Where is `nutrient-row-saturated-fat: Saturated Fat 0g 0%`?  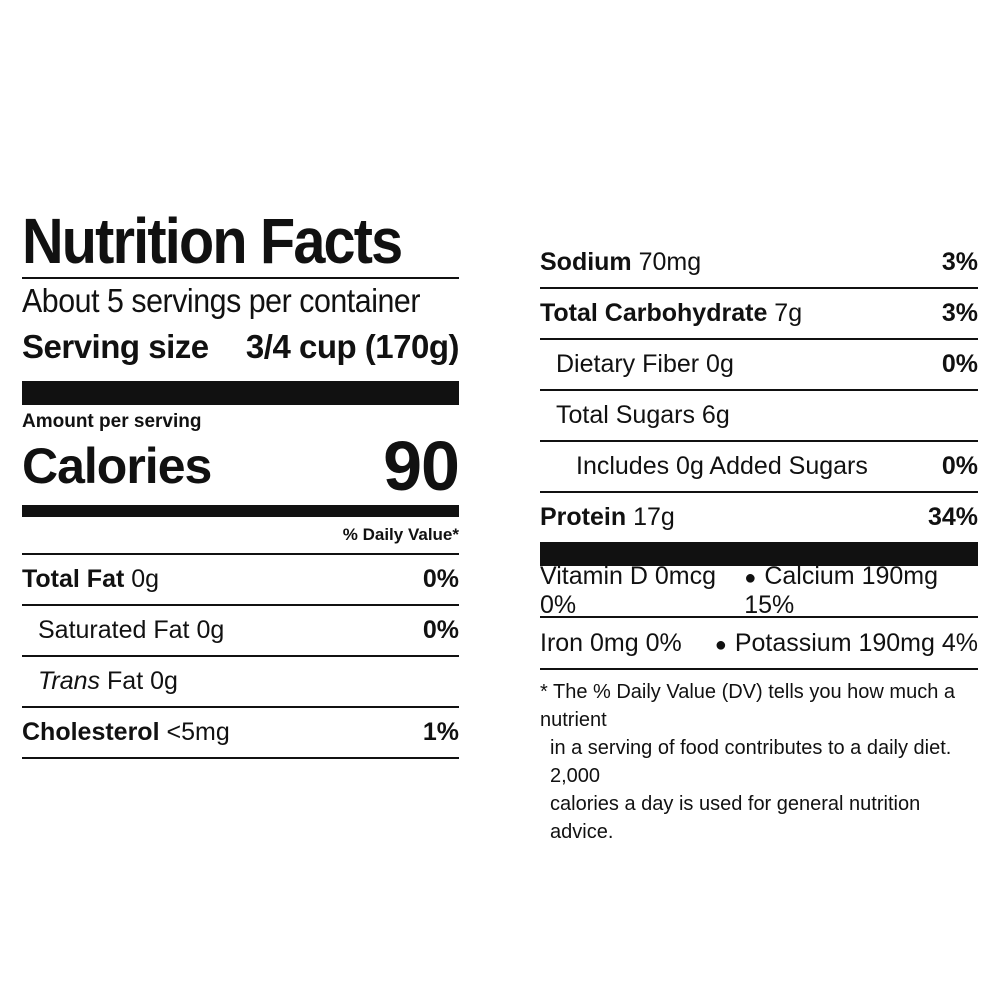 nutrient-row-saturated-fat: Saturated Fat 0g 0% is located at coordinates (240, 631).